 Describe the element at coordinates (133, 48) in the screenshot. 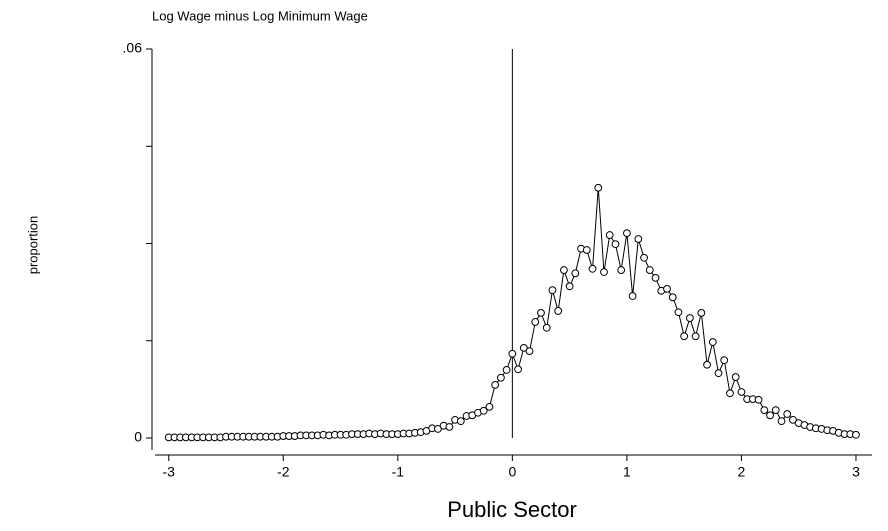

I see `y-tick-label: .06` at that location.